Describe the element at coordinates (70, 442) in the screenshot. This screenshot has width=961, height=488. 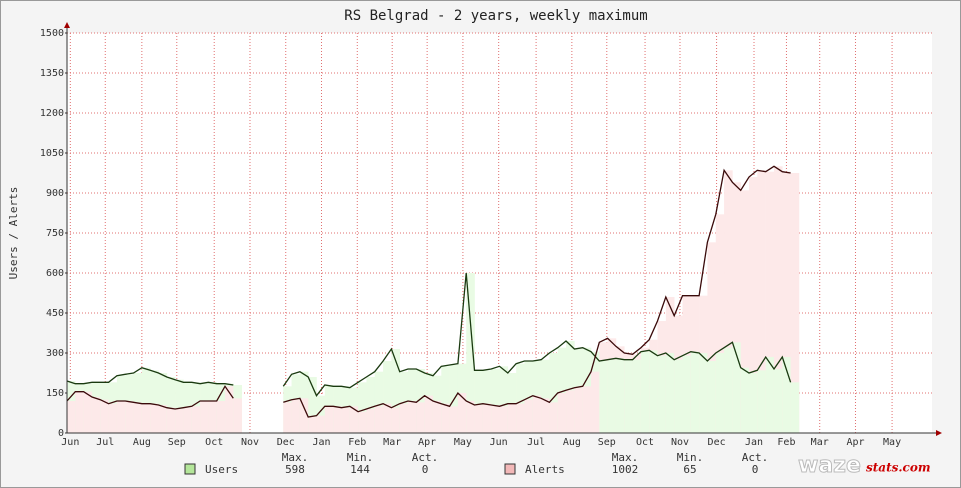
I see `x-tick-label: Jun` at that location.